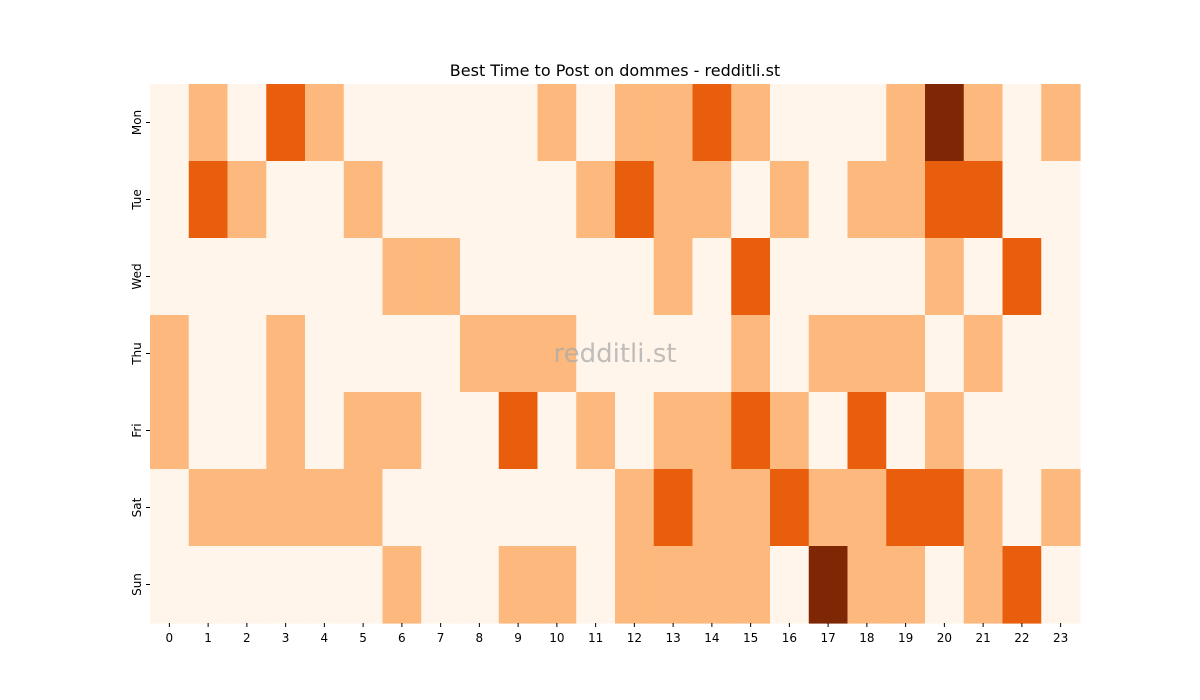 This screenshot has width=1200, height=700. What do you see at coordinates (617, 634) in the screenshot?
I see `x-axis: 0 1 2 3 4 5 6 7 8 9 10 11 12 13 14 15 16 17 18 19 20 21 22 23` at bounding box center [617, 634].